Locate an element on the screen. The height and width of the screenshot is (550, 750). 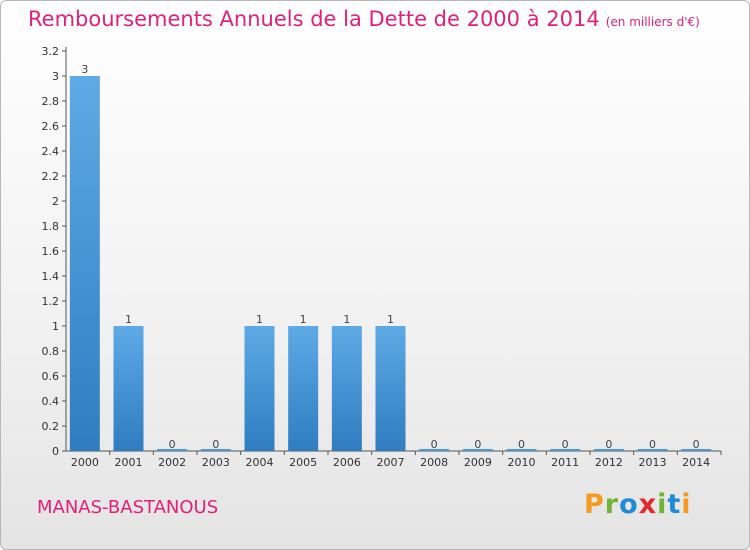
y-tick-label: 0 is located at coordinates (55, 451).